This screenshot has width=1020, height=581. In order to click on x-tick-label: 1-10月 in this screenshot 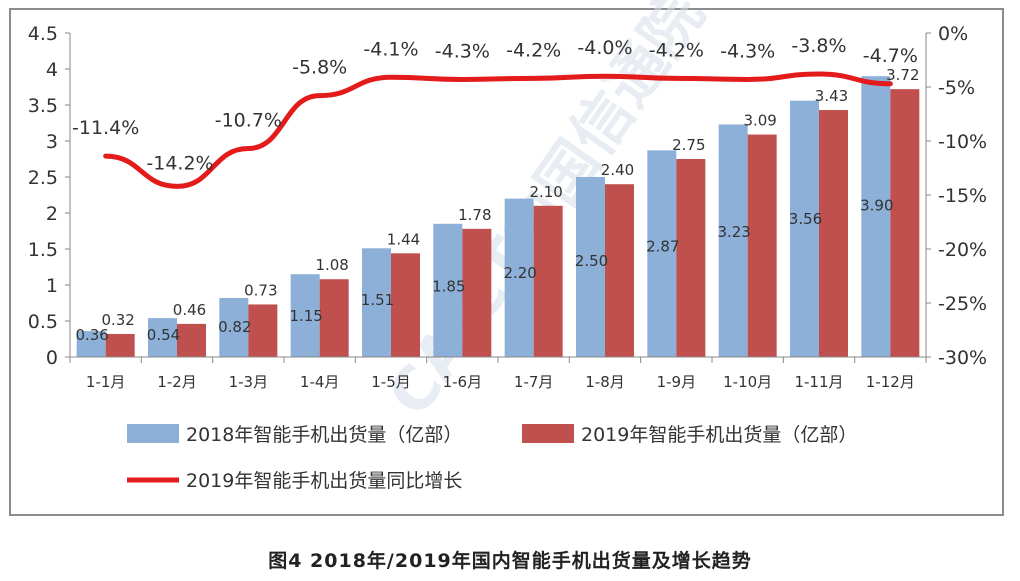, I will do `click(747, 382)`.